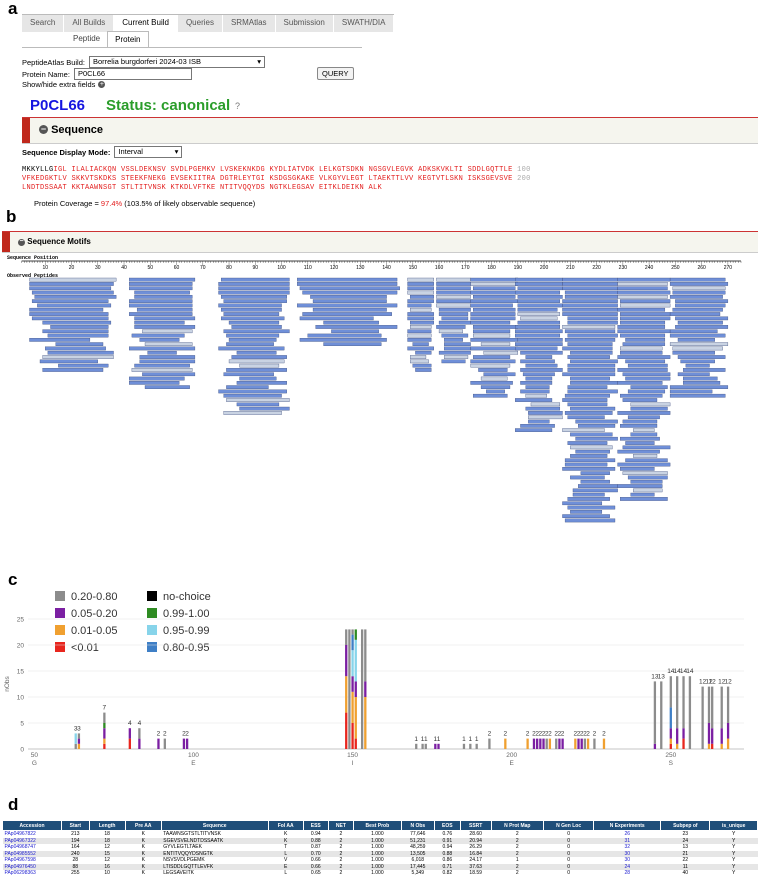 Image resolution: width=760 pixels, height=877 pixels. What do you see at coordinates (13, 579) in the screenshot?
I see `panel-label-c: c` at bounding box center [13, 579].